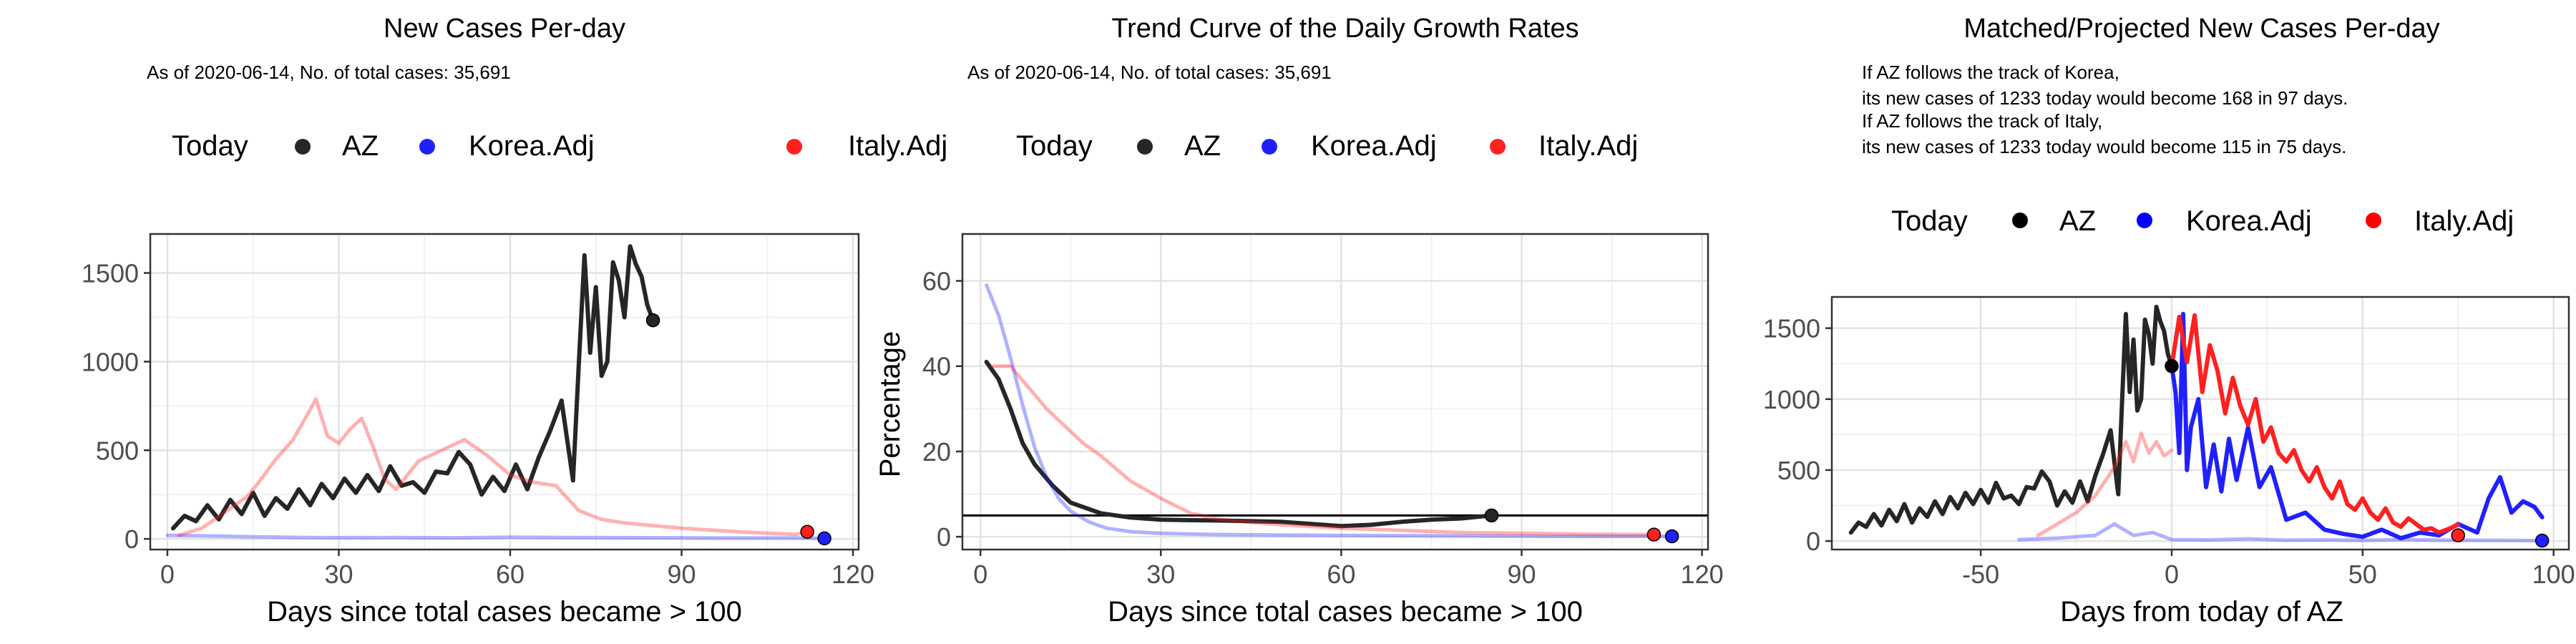  Describe the element at coordinates (936, 452) in the screenshot. I see `y-tick-label: 20` at that location.